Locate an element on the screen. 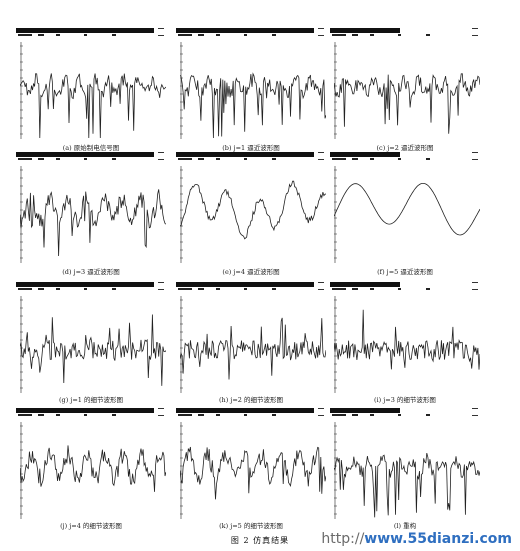 Image resolution: width=520 pixels, height=551 pixels. panel-caption-f: (f) j=5 逼近波形图 is located at coordinates (405, 272).